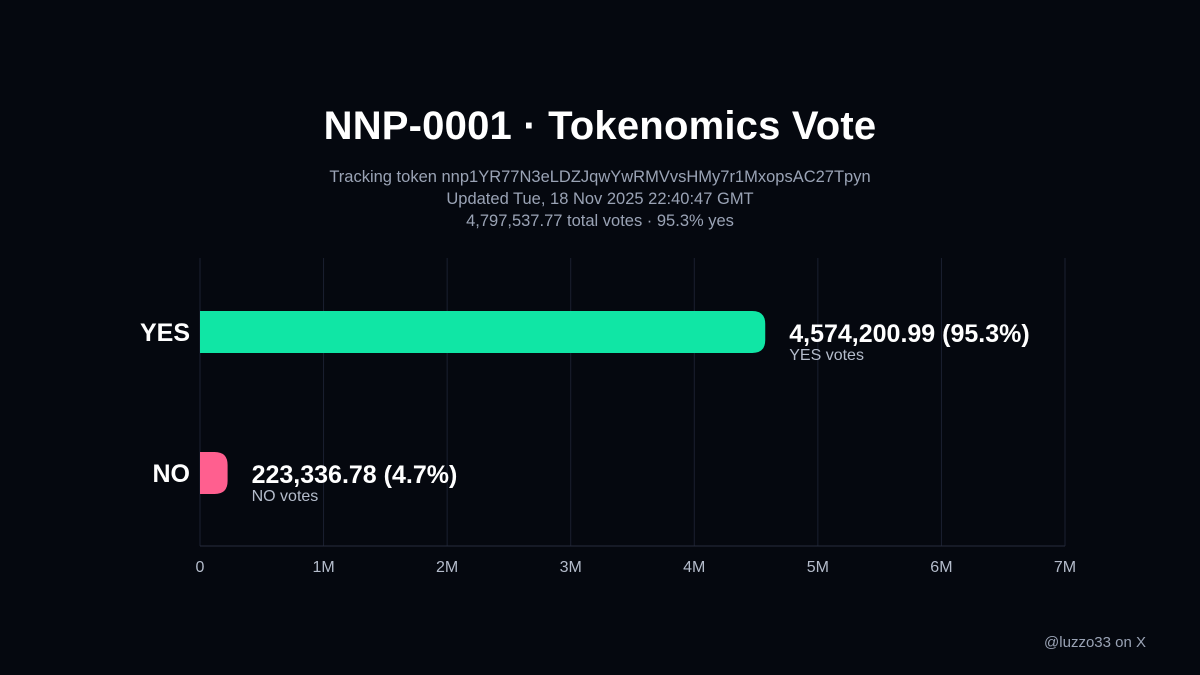  What do you see at coordinates (172, 474) in the screenshot?
I see `category-label: NO` at bounding box center [172, 474].